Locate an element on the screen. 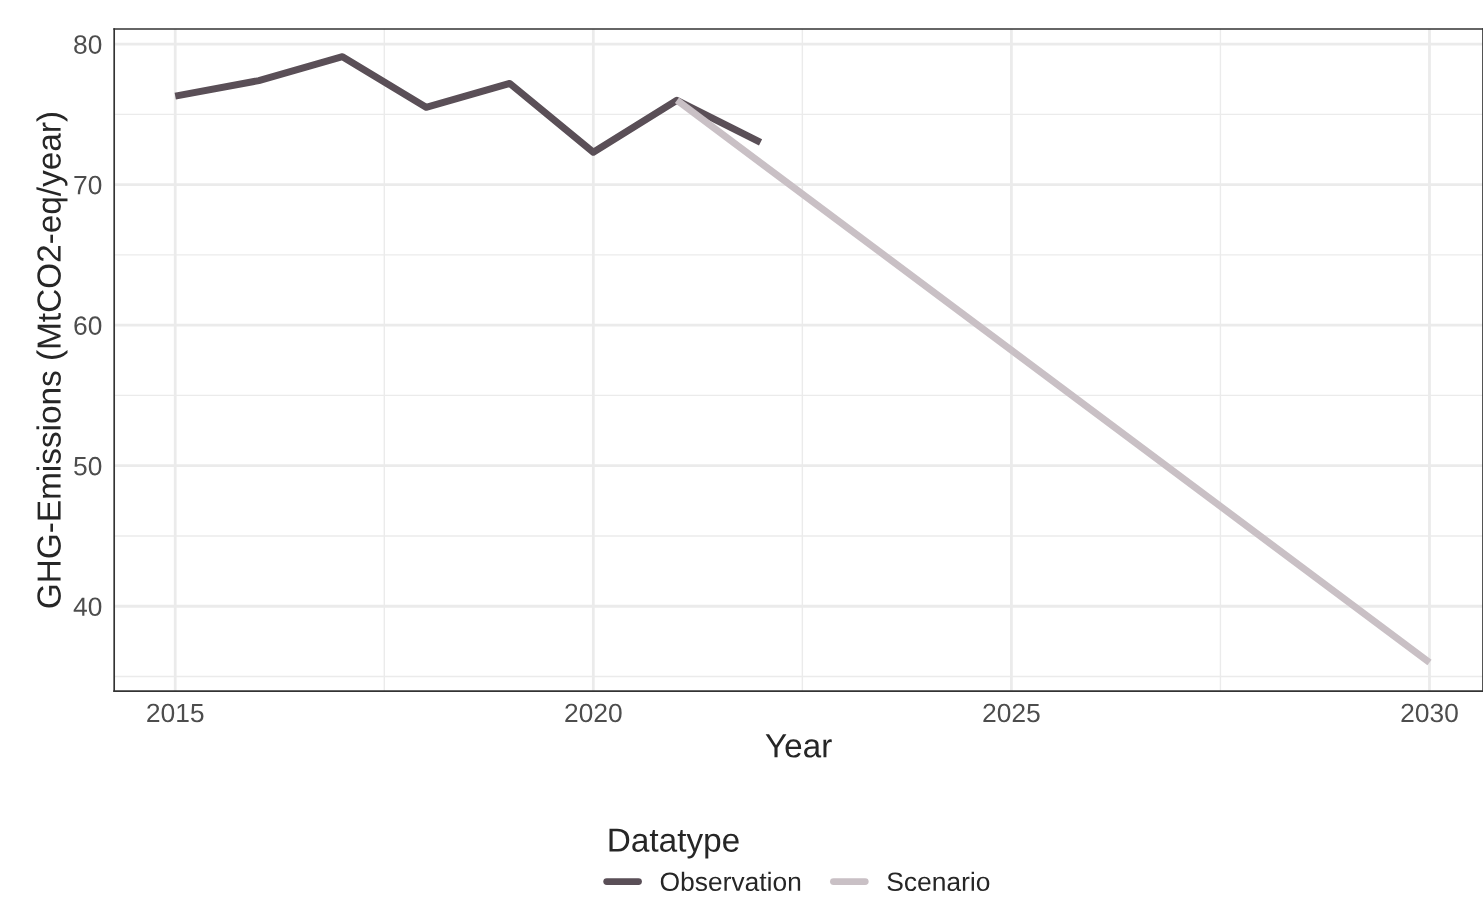  x-tick-label: 2020 is located at coordinates (593, 713).